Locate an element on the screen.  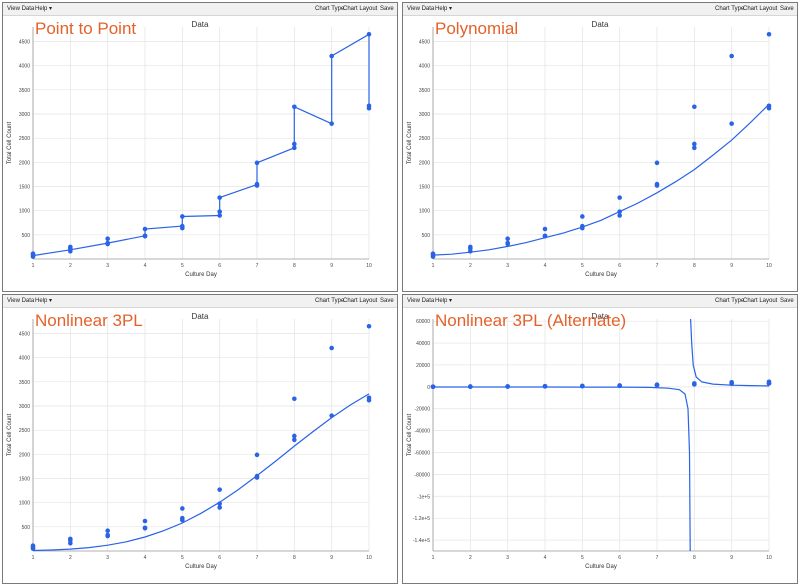
y-tick-label: -1.2e+5 is located at coordinates (421, 519).